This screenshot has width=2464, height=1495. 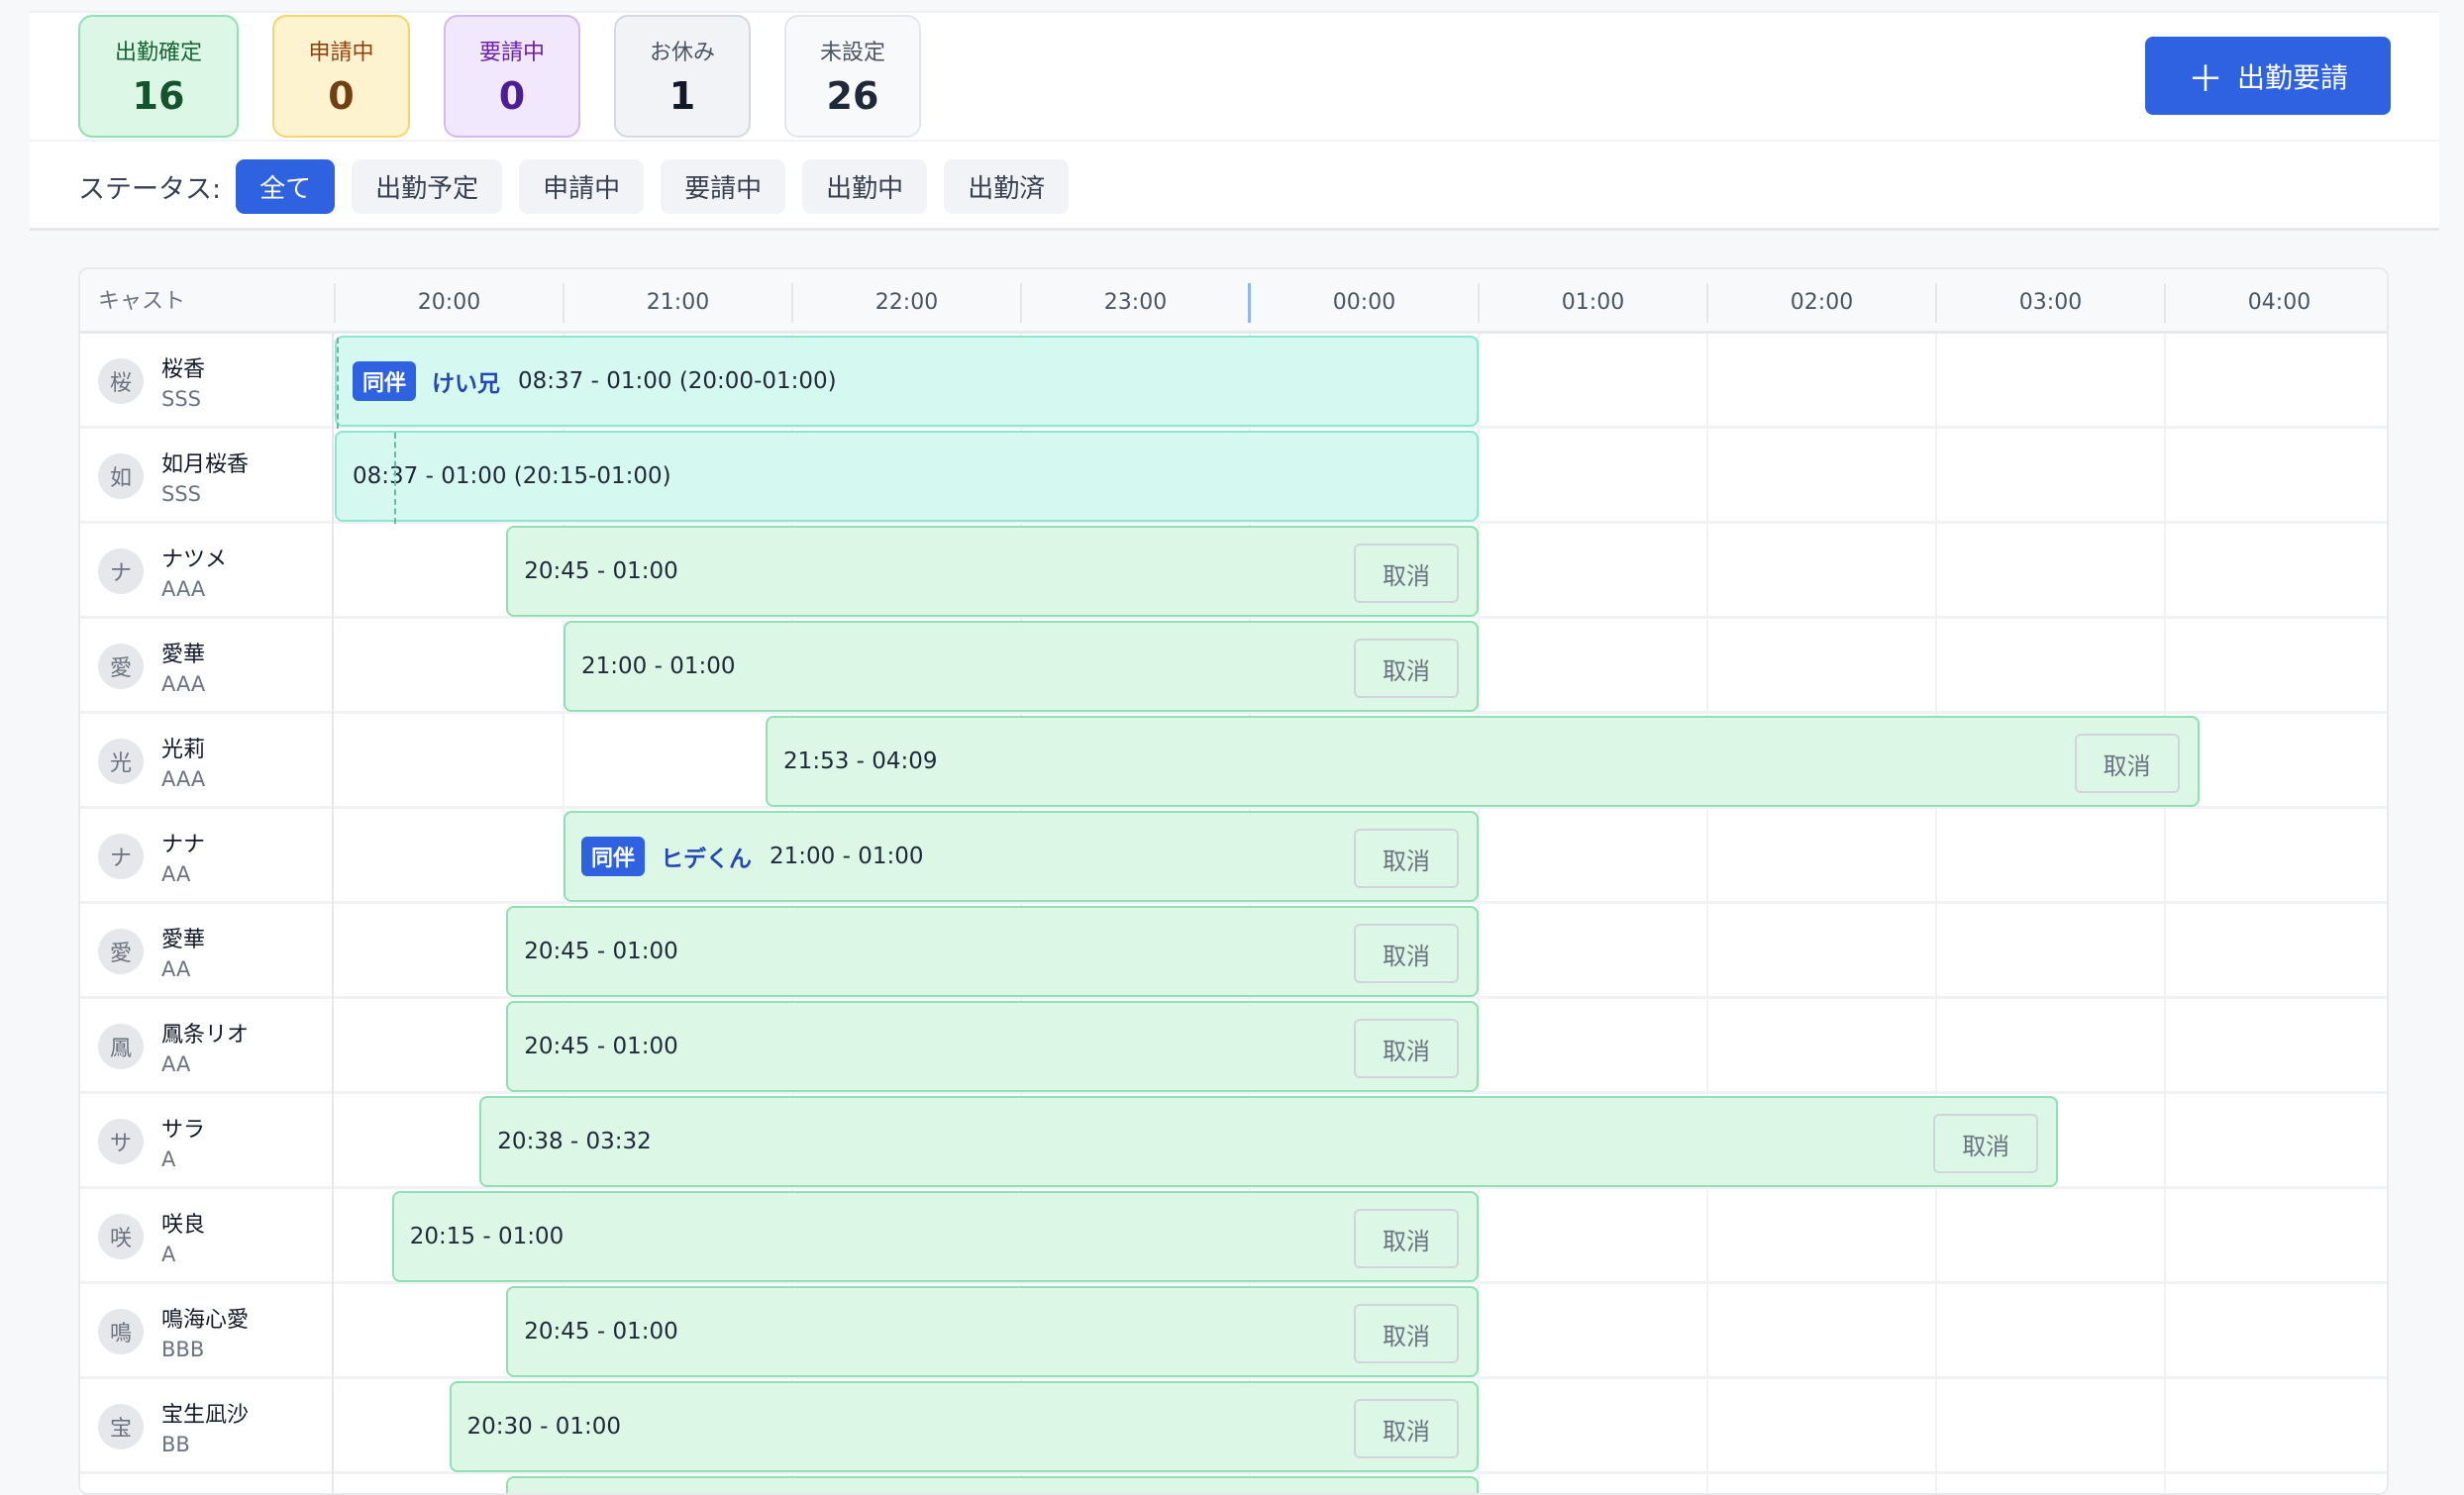 I want to click on cast-info: 光莉 AAA, so click(x=183, y=761).